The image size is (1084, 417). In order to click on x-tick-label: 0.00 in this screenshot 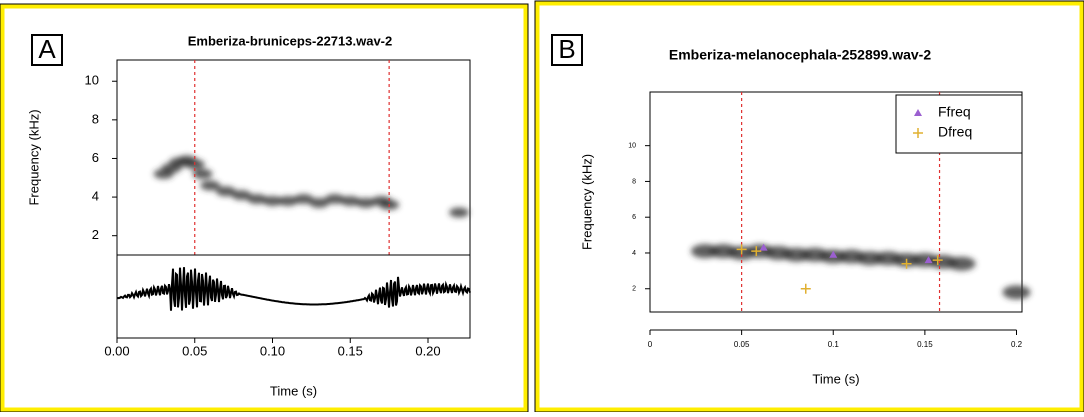, I will do `click(116, 350)`.